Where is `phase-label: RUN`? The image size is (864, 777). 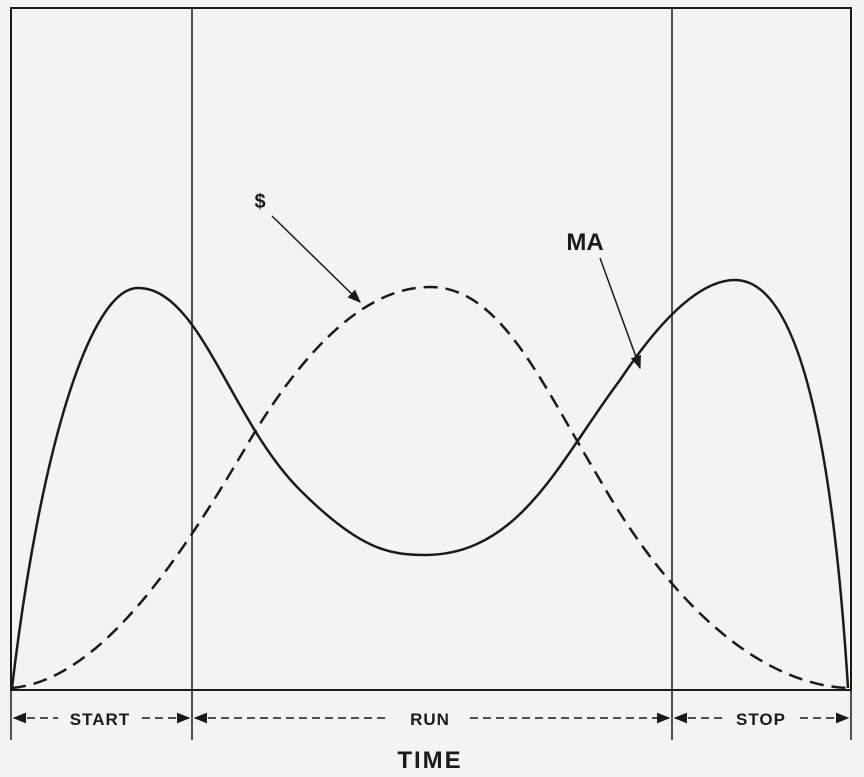 phase-label: RUN is located at coordinates (430, 719).